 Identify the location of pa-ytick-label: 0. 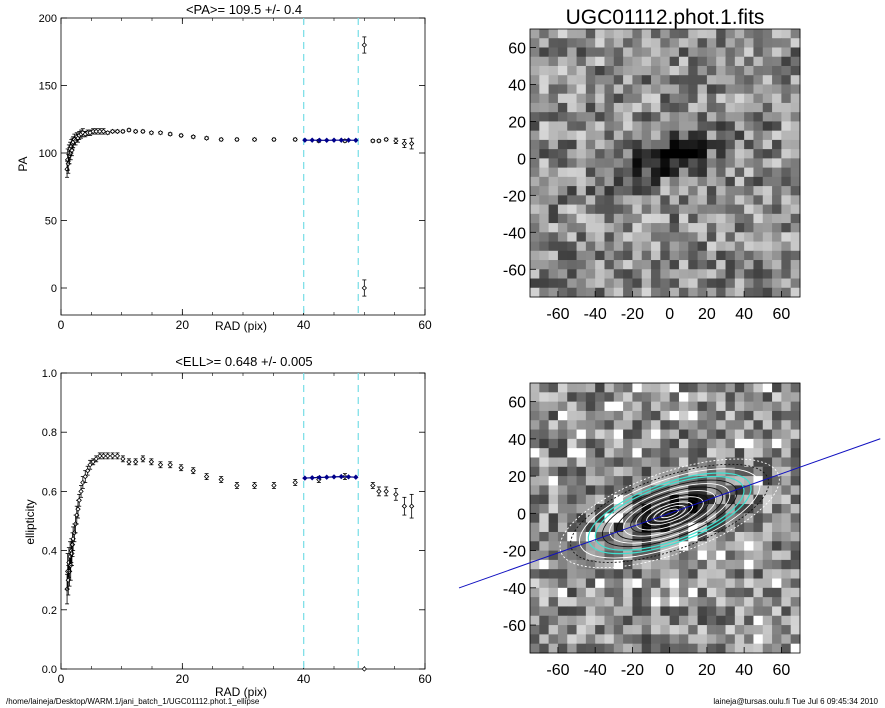
(54, 289).